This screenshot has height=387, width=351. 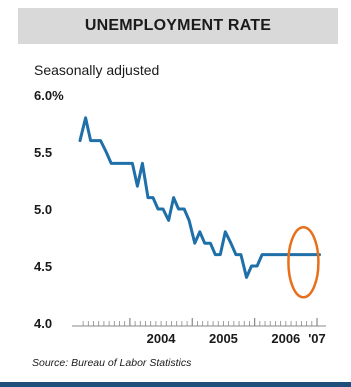 I want to click on y-tick-label: 4.5, so click(x=43, y=266).